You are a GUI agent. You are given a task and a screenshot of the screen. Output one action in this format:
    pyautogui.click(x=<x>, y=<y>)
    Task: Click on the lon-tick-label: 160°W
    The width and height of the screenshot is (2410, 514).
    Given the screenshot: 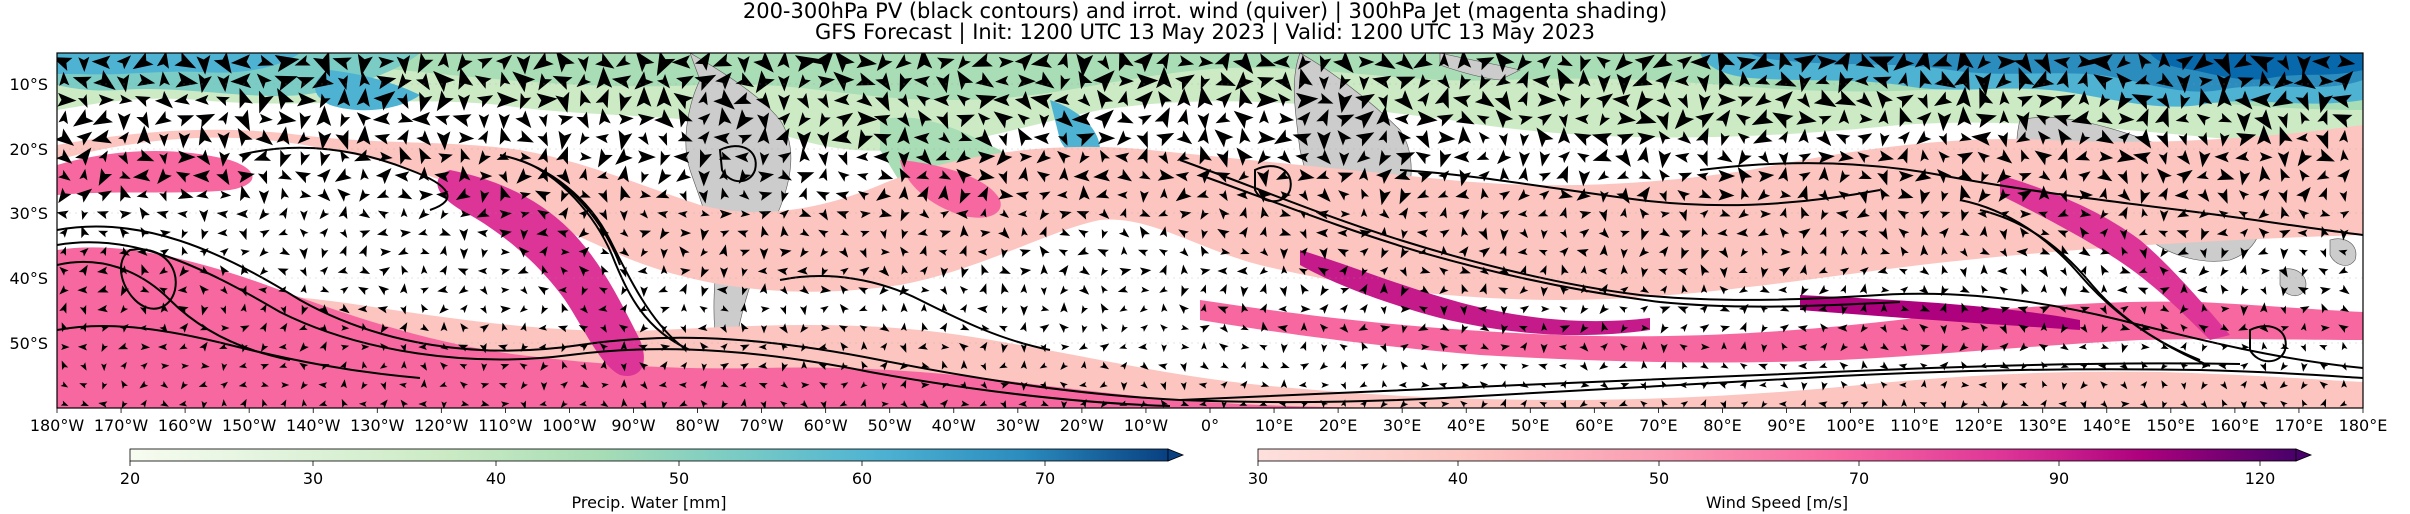 What is the action you would take?
    pyautogui.click(x=185, y=425)
    